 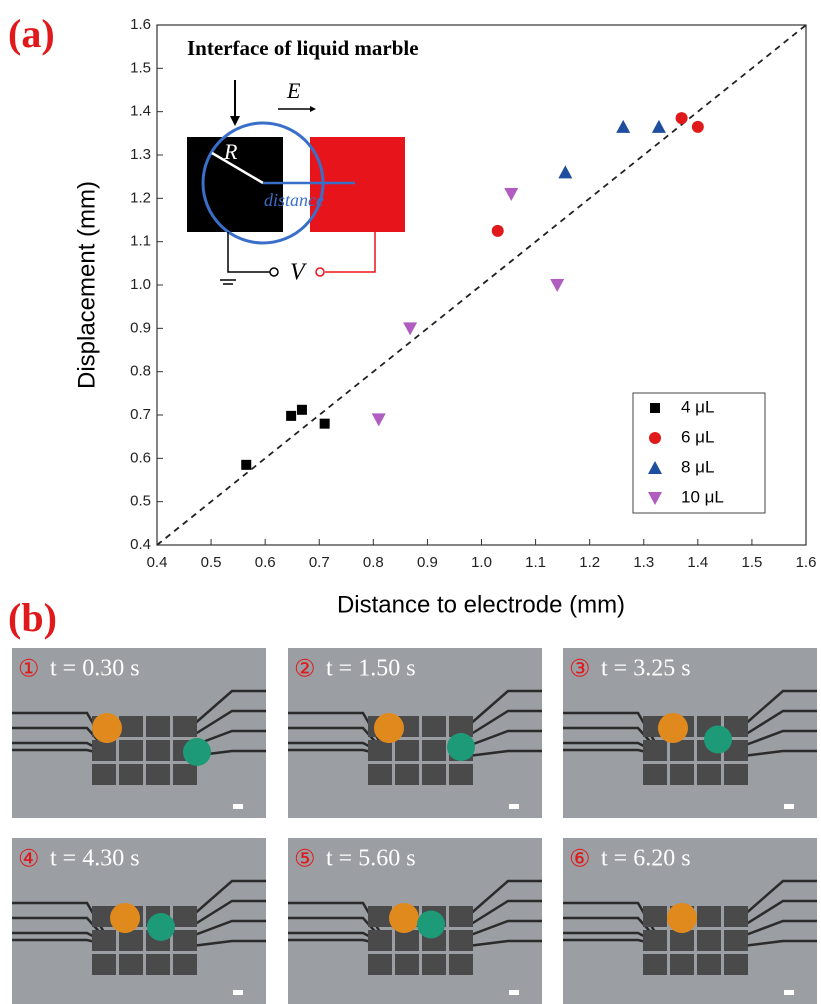 I want to click on x-tick-label: 0.6, so click(x=265, y=562).